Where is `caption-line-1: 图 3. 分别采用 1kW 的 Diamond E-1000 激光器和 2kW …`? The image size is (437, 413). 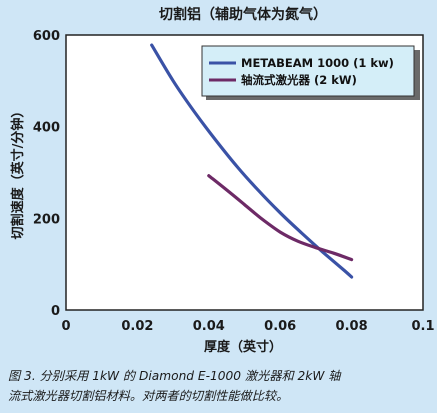 caption-line-1: 图 3. 分别采用 1kW 的 Diamond E-1000 激光器和 2kW … is located at coordinates (220, 376).